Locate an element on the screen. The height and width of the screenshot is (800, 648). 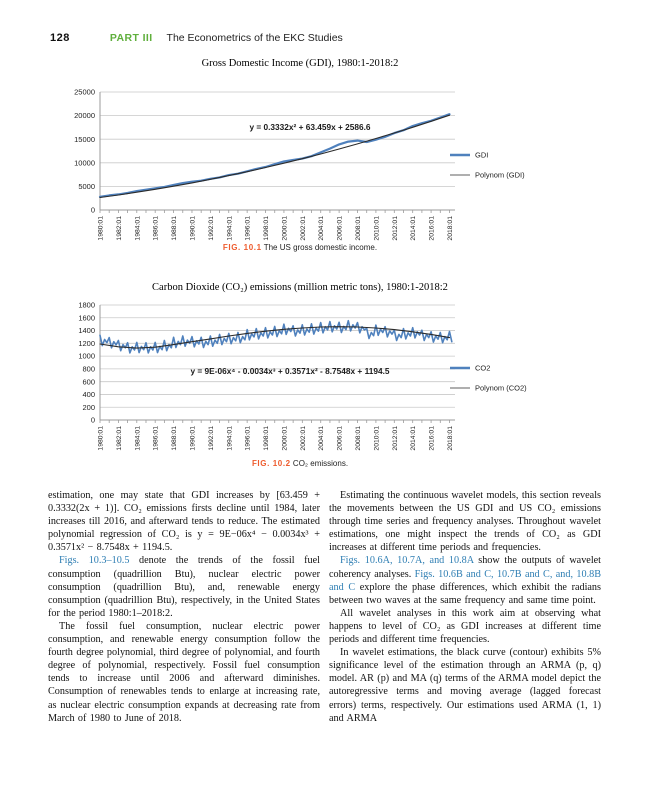
svg-text: 1400 is located at coordinates (86, 330).